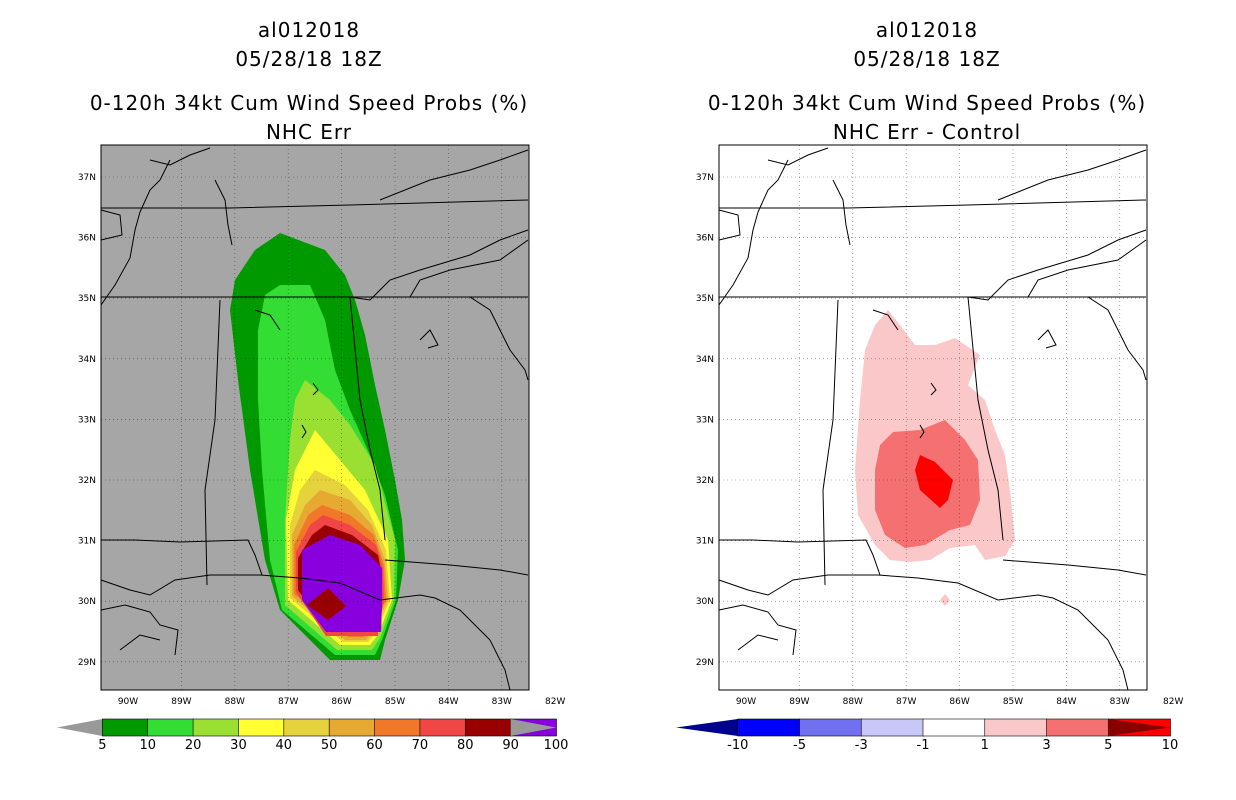  Describe the element at coordinates (395, 702) in the screenshot. I see `lon-tick-label: 85W` at that location.